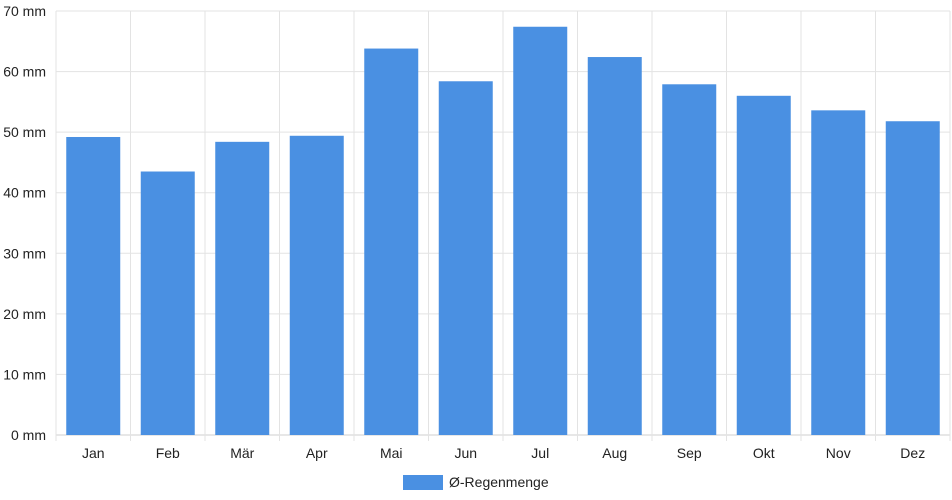 Image resolution: width=952 pixels, height=500 pixels. What do you see at coordinates (168, 453) in the screenshot?
I see `x-tick-label: Feb` at bounding box center [168, 453].